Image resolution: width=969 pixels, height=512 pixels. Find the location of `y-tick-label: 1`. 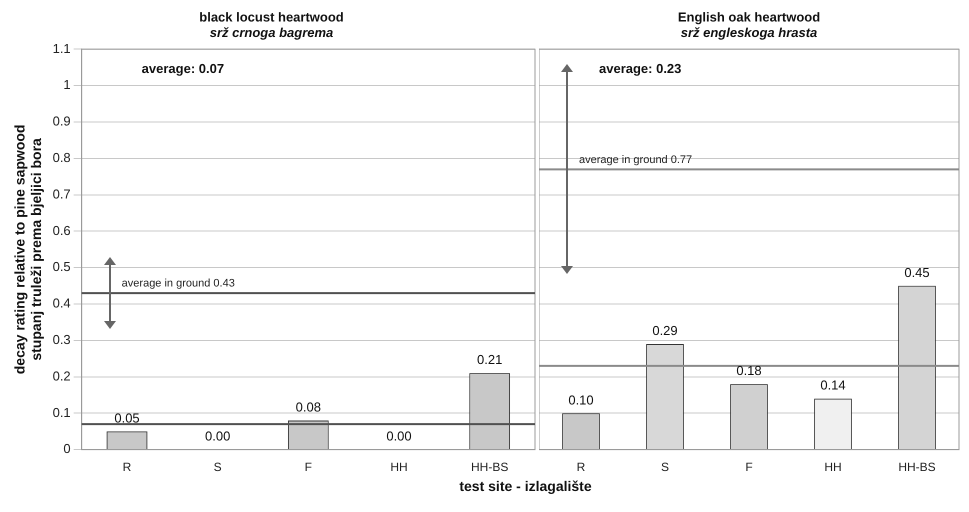

y-tick-label: 1 is located at coordinates (67, 84).